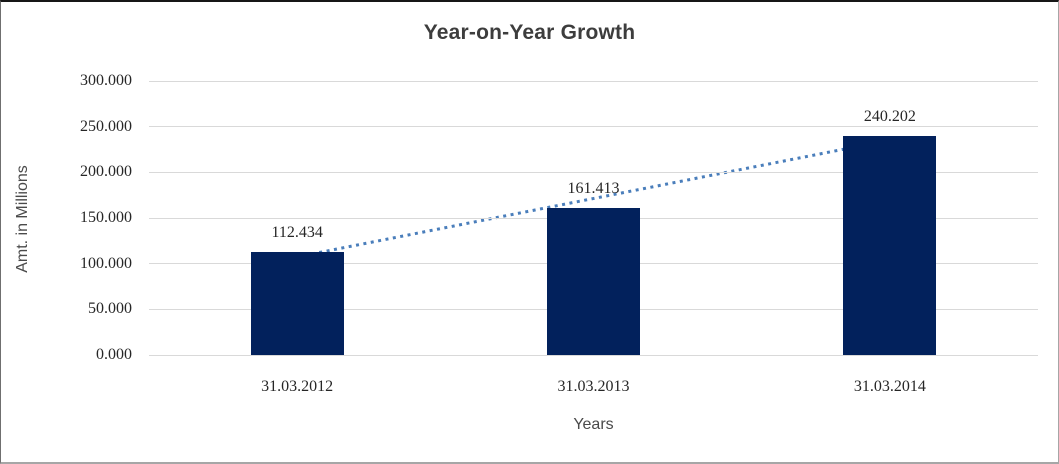 This screenshot has height=464, width=1059. Describe the element at coordinates (593, 386) in the screenshot. I see `x-tick-label: 31.03.2013` at that location.